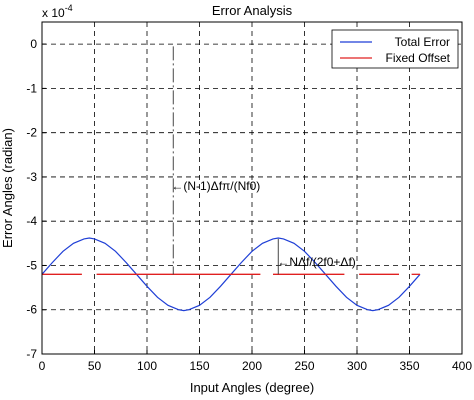 This screenshot has width=474, height=400. I want to click on y-multiplier-exponent: -4, so click(69, 8).